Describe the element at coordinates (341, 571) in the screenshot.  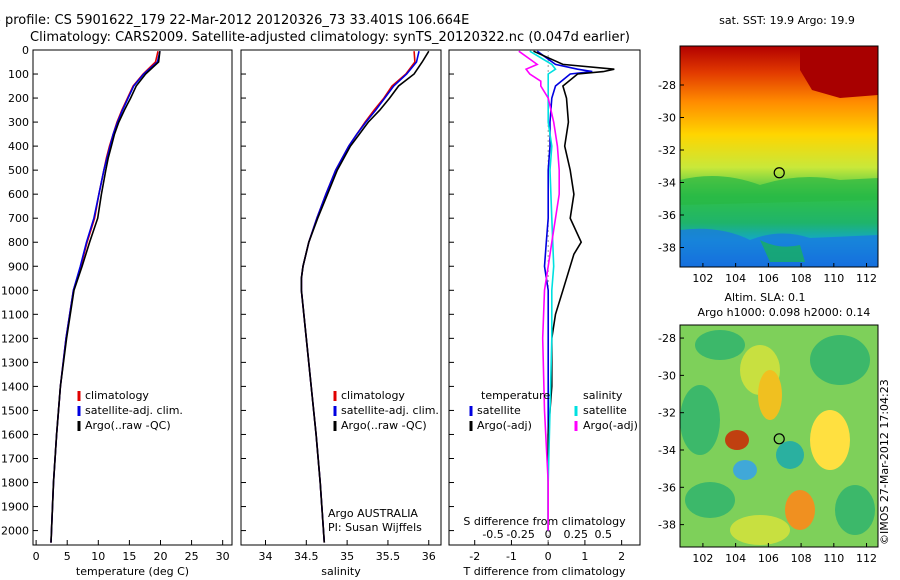
I see `x-axis-label: salinity` at that location.